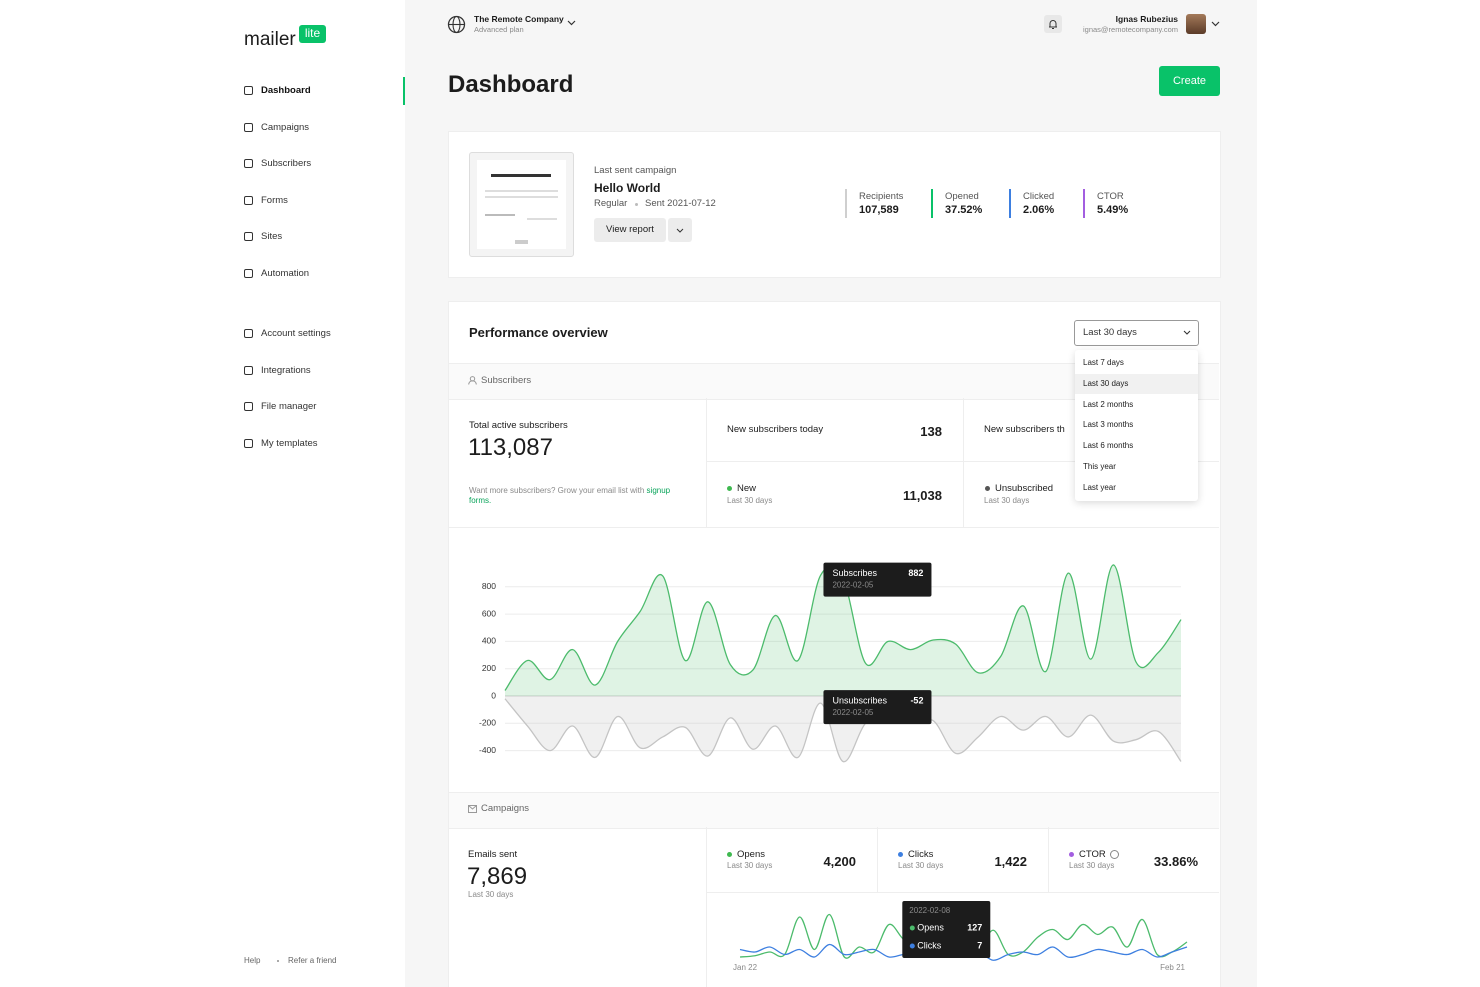 This screenshot has height=987, width=1480. I want to click on create-button: Create, so click(1189, 81).